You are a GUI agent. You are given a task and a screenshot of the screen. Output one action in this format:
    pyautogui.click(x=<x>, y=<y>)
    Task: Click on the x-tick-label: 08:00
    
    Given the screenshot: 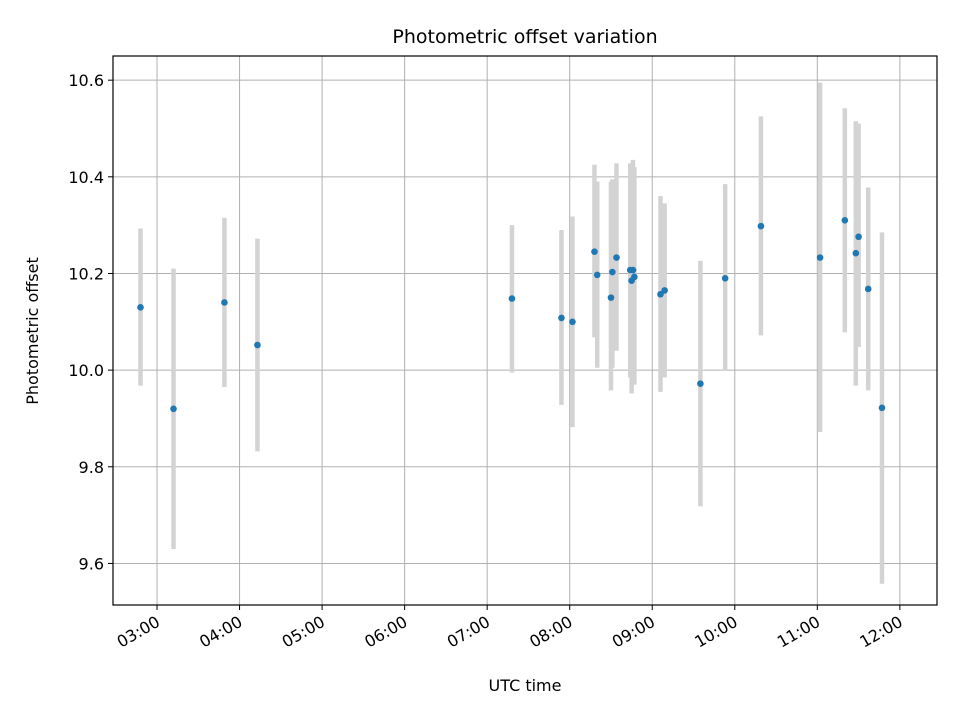 What is the action you would take?
    pyautogui.click(x=550, y=632)
    